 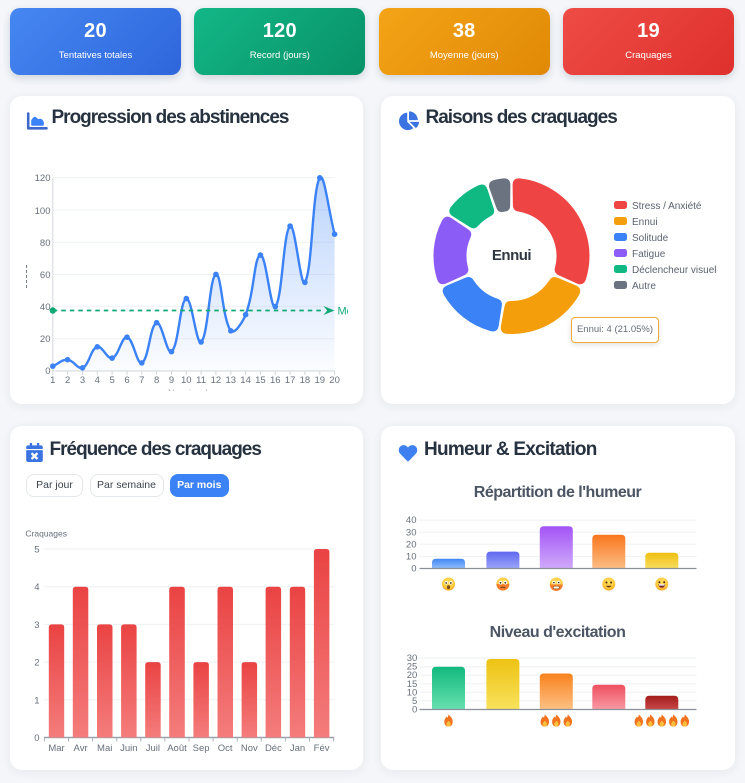 What do you see at coordinates (171, 380) in the screenshot?
I see `svg-text: 9` at bounding box center [171, 380].